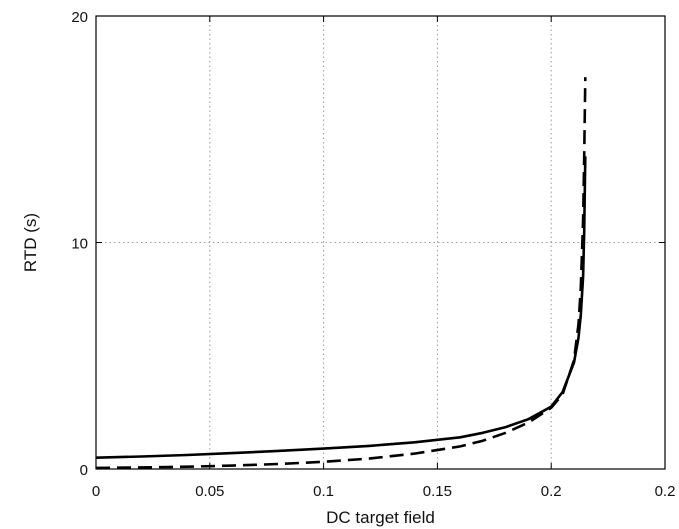 Image resolution: width=679 pixels, height=529 pixels. What do you see at coordinates (323, 491) in the screenshot?
I see `x-tick-label: 0.1` at bounding box center [323, 491].